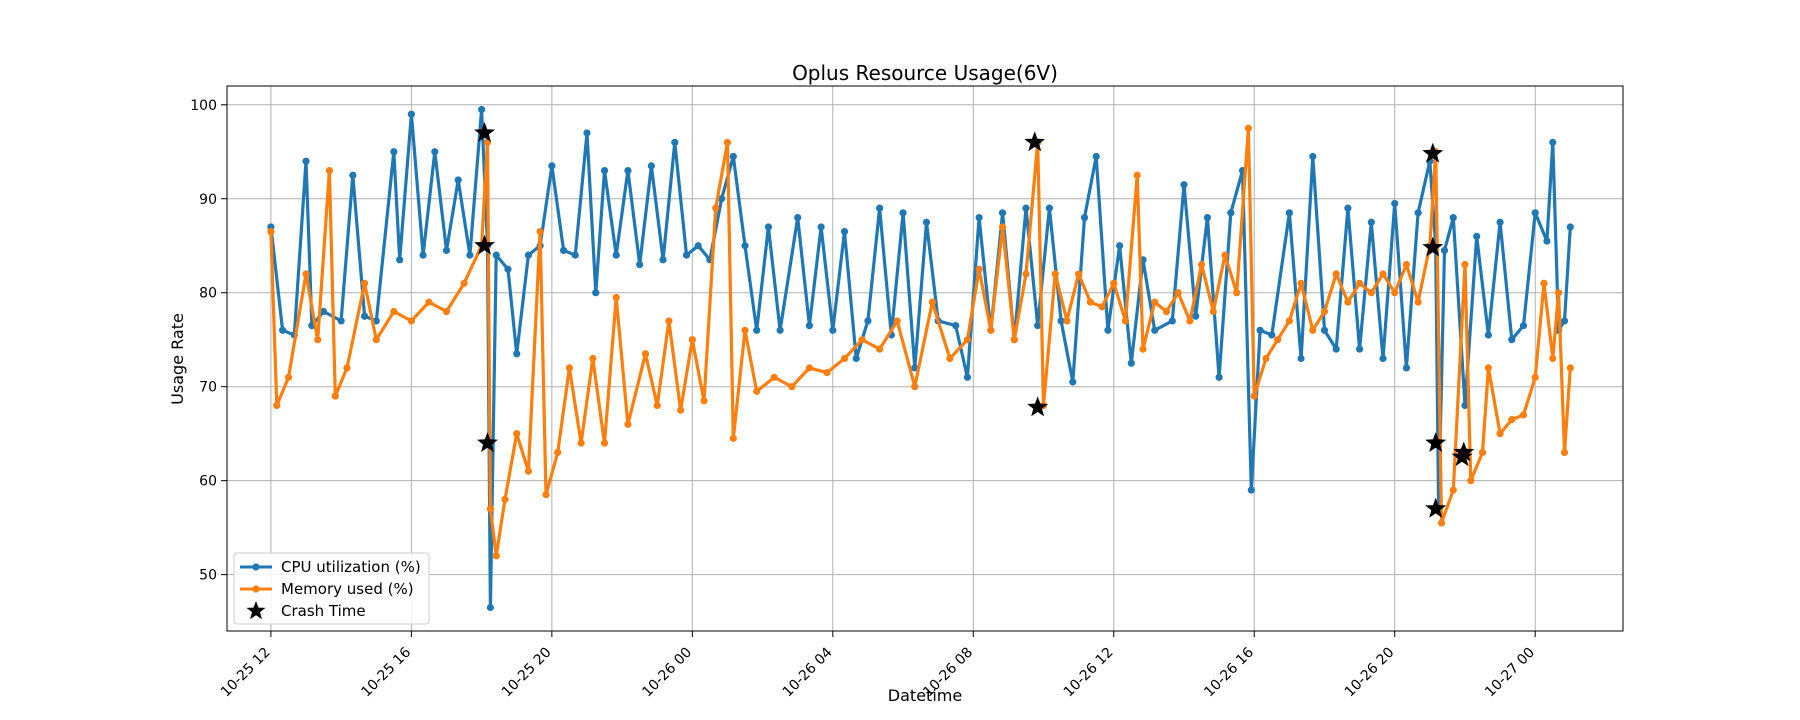 This screenshot has height=720, width=1800. What do you see at coordinates (323, 611) in the screenshot?
I see `legend-label: Crash Time` at bounding box center [323, 611].